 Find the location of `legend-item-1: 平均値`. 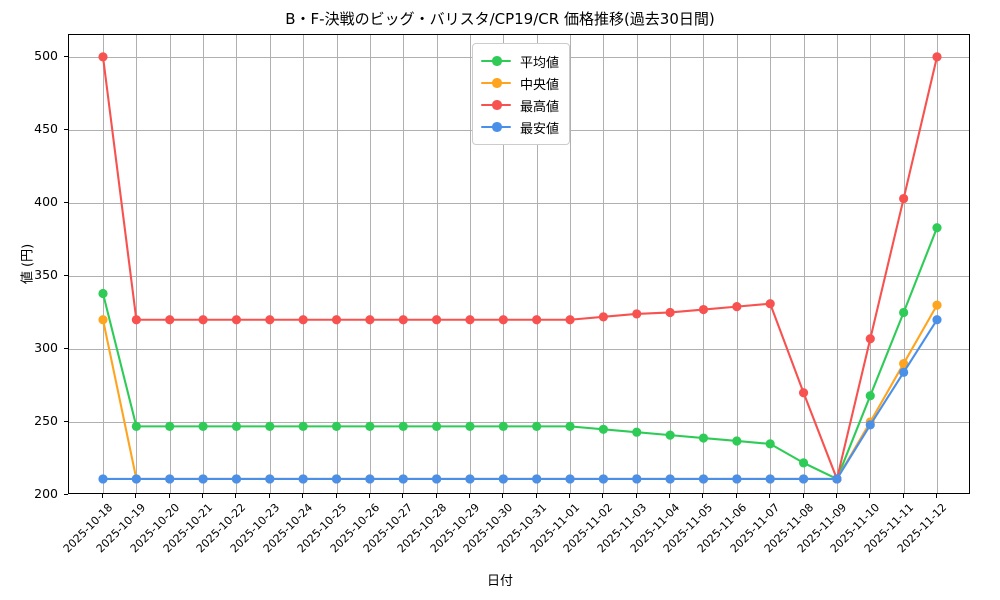

legend-item-1: 平均値 is located at coordinates (520, 61).